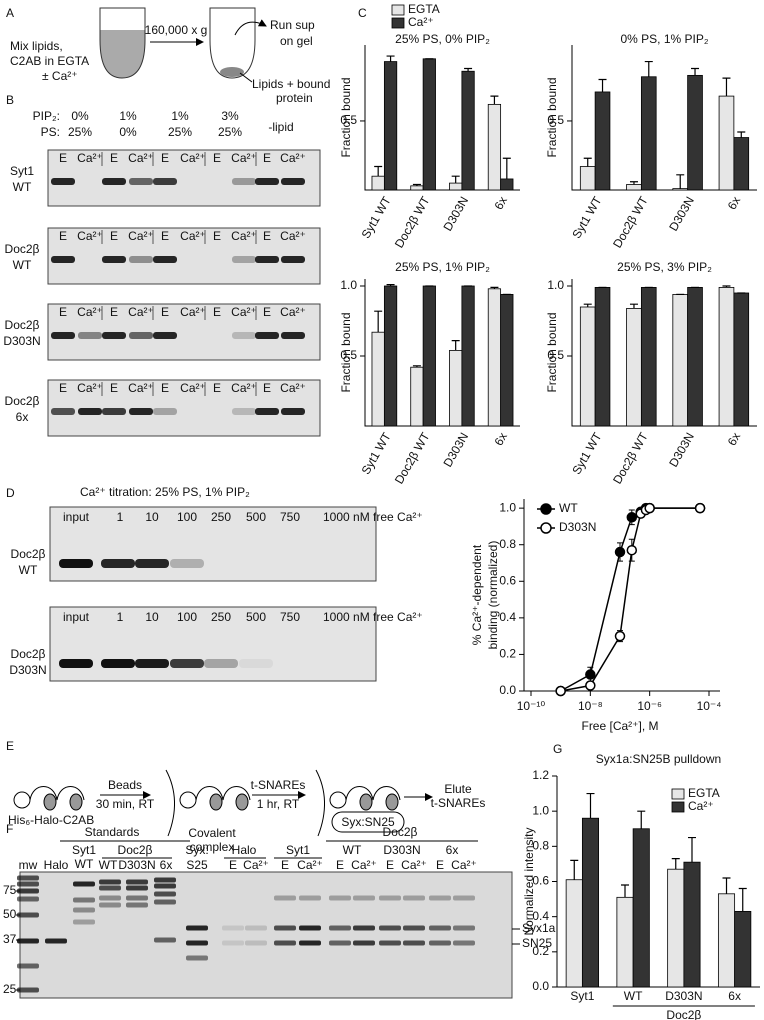 The height and width of the screenshot is (1020, 764). What do you see at coordinates (22, 171) in the screenshot?
I see `label: Syt1` at bounding box center [22, 171].